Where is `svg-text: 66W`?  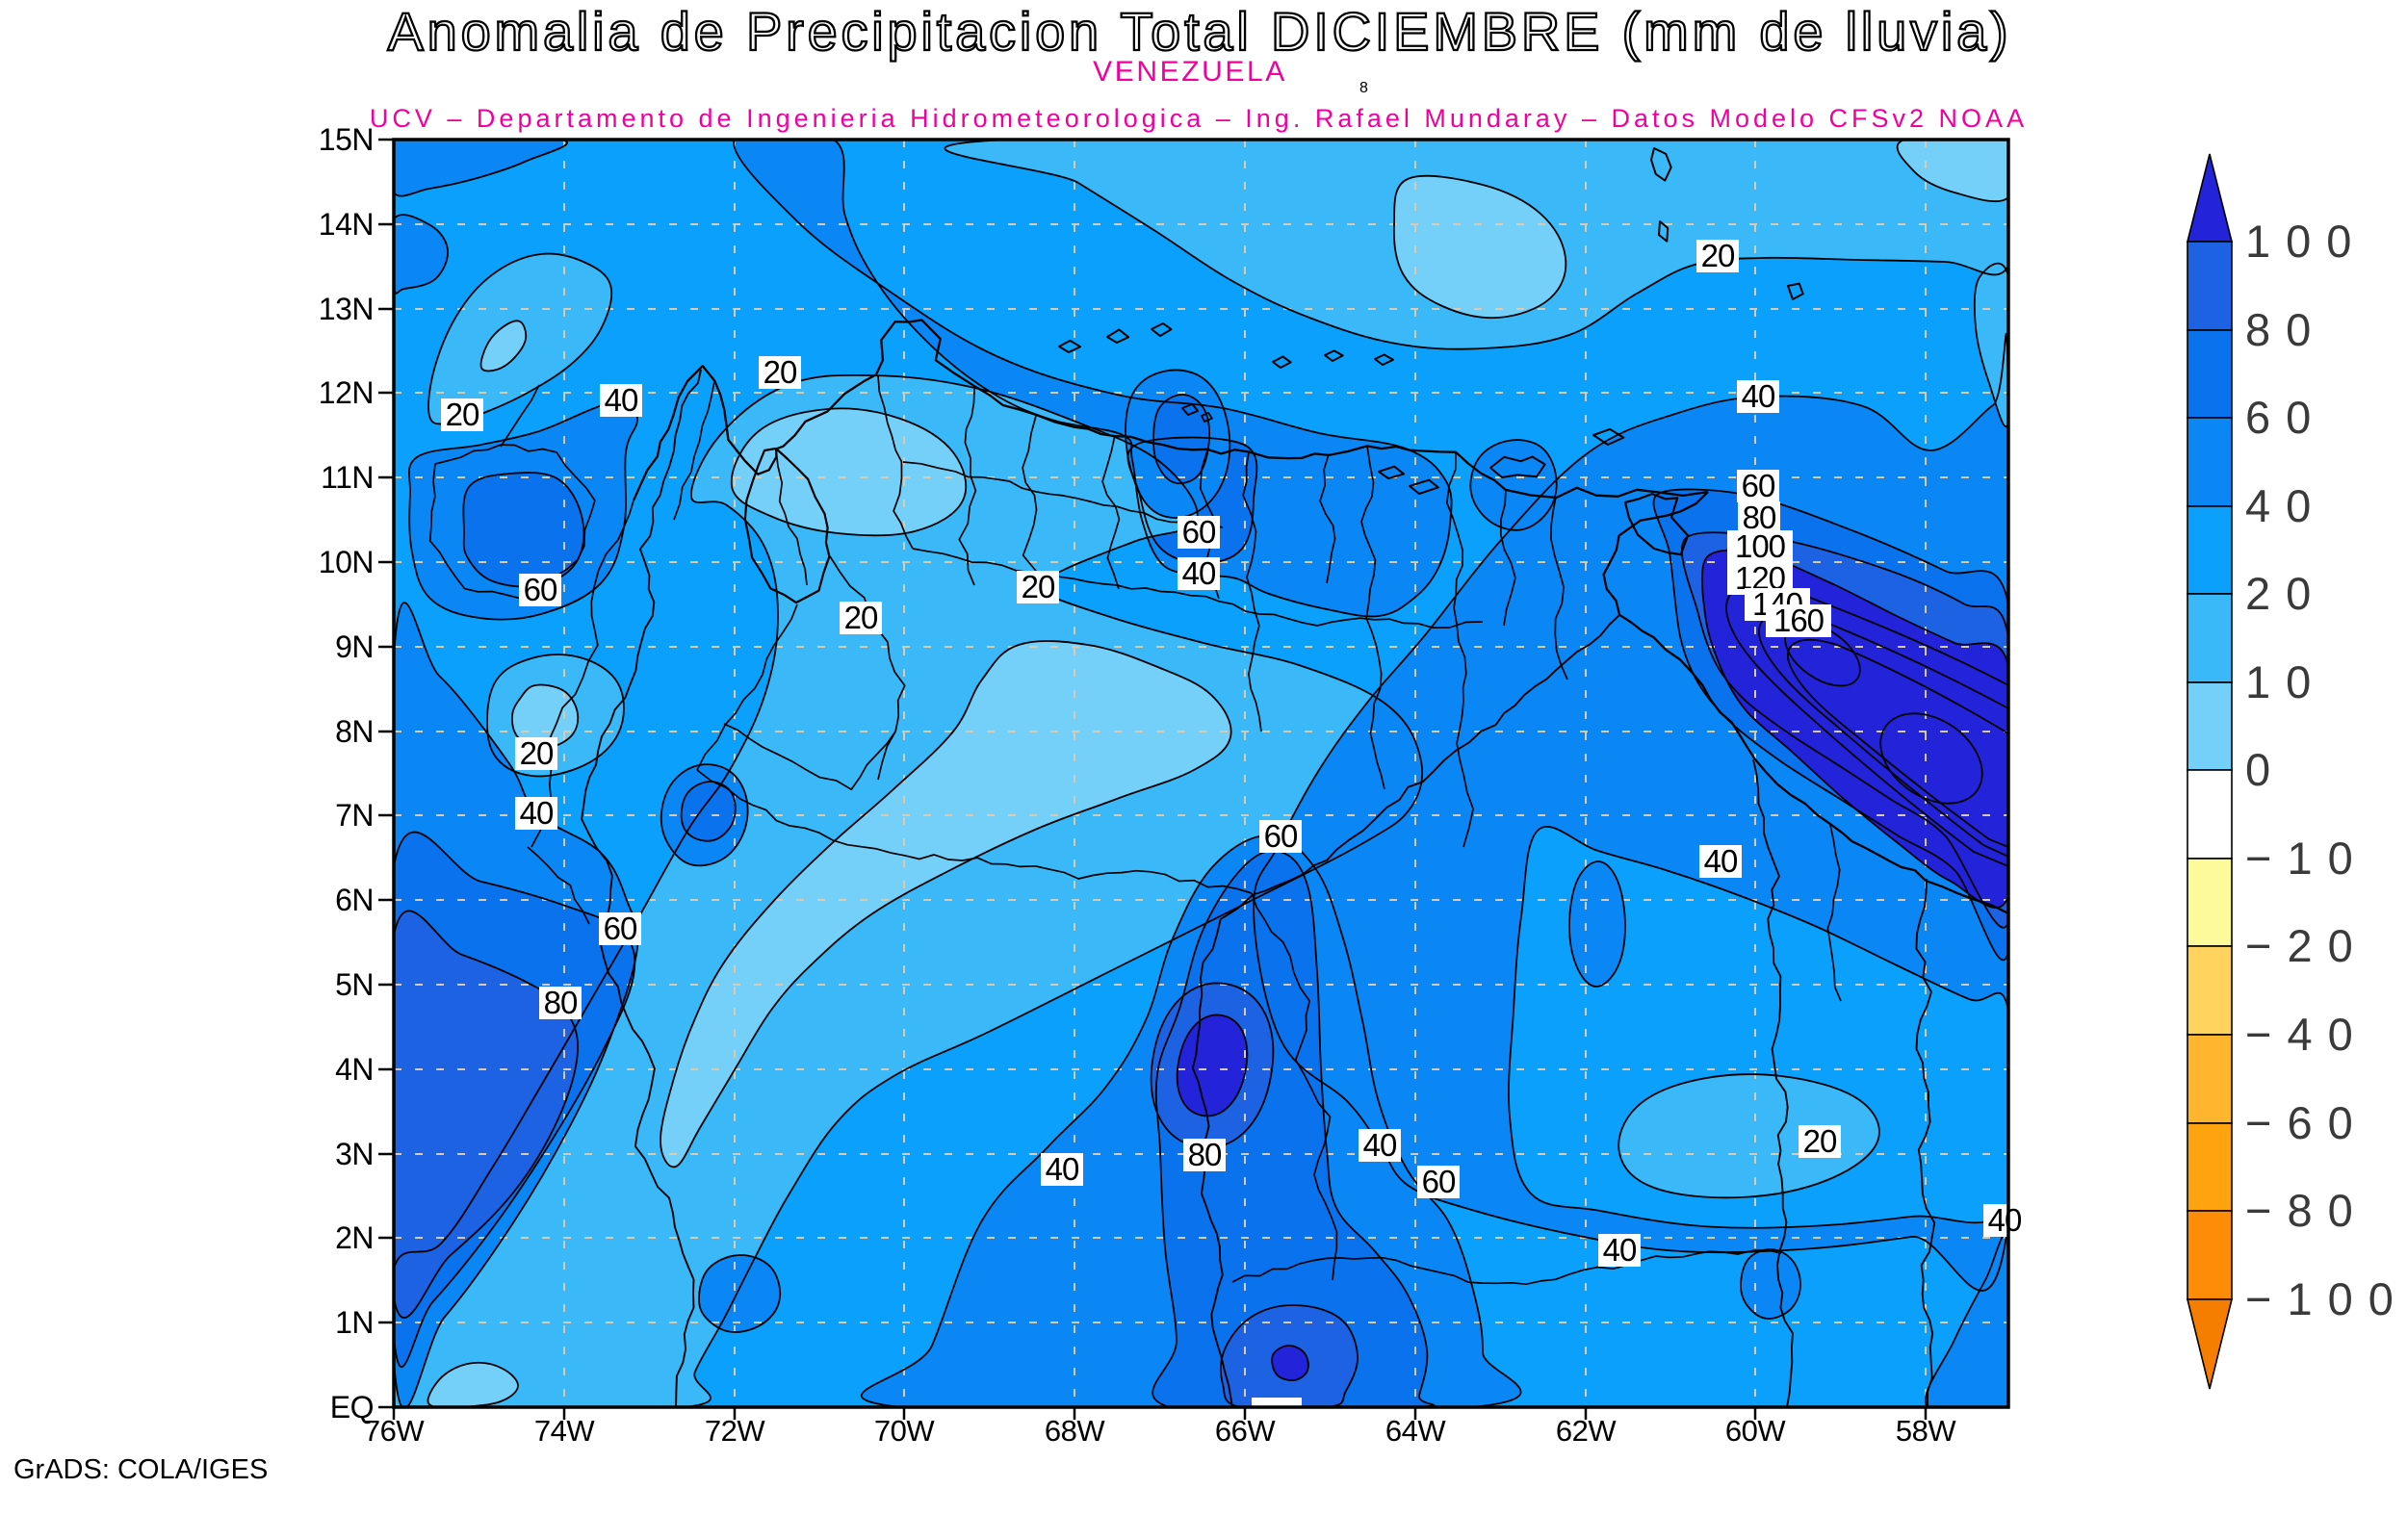
svg-text: 66W is located at coordinates (1245, 1431).